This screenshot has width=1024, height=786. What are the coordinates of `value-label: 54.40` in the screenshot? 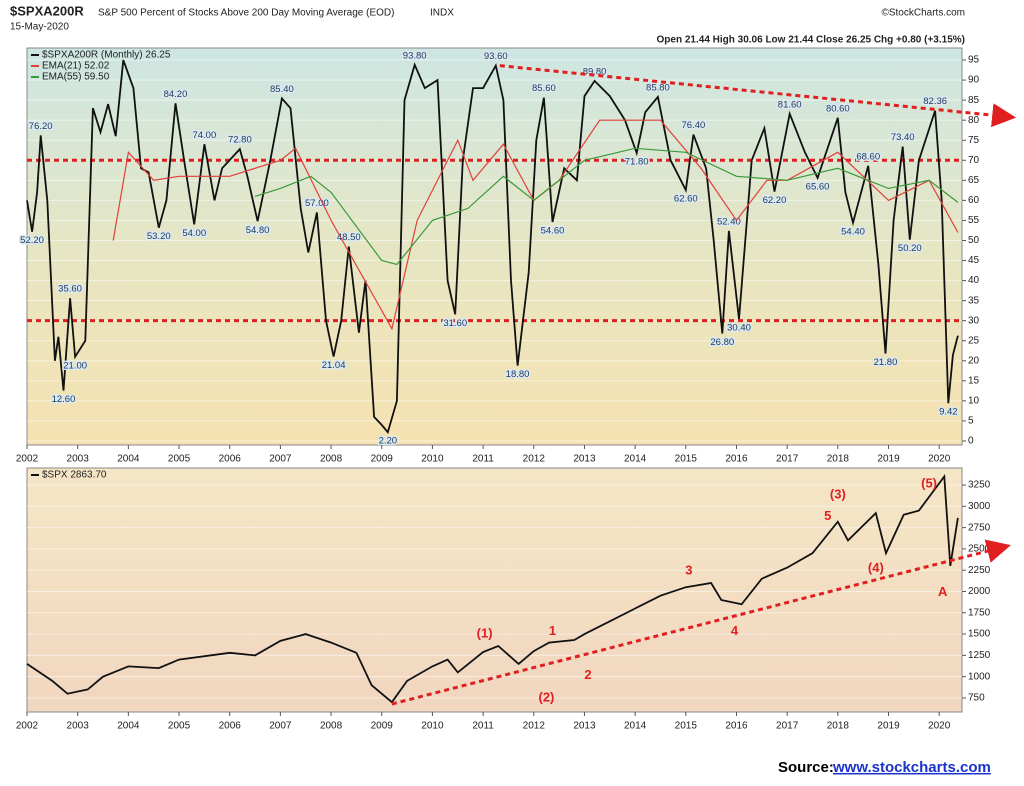 It's located at (853, 231).